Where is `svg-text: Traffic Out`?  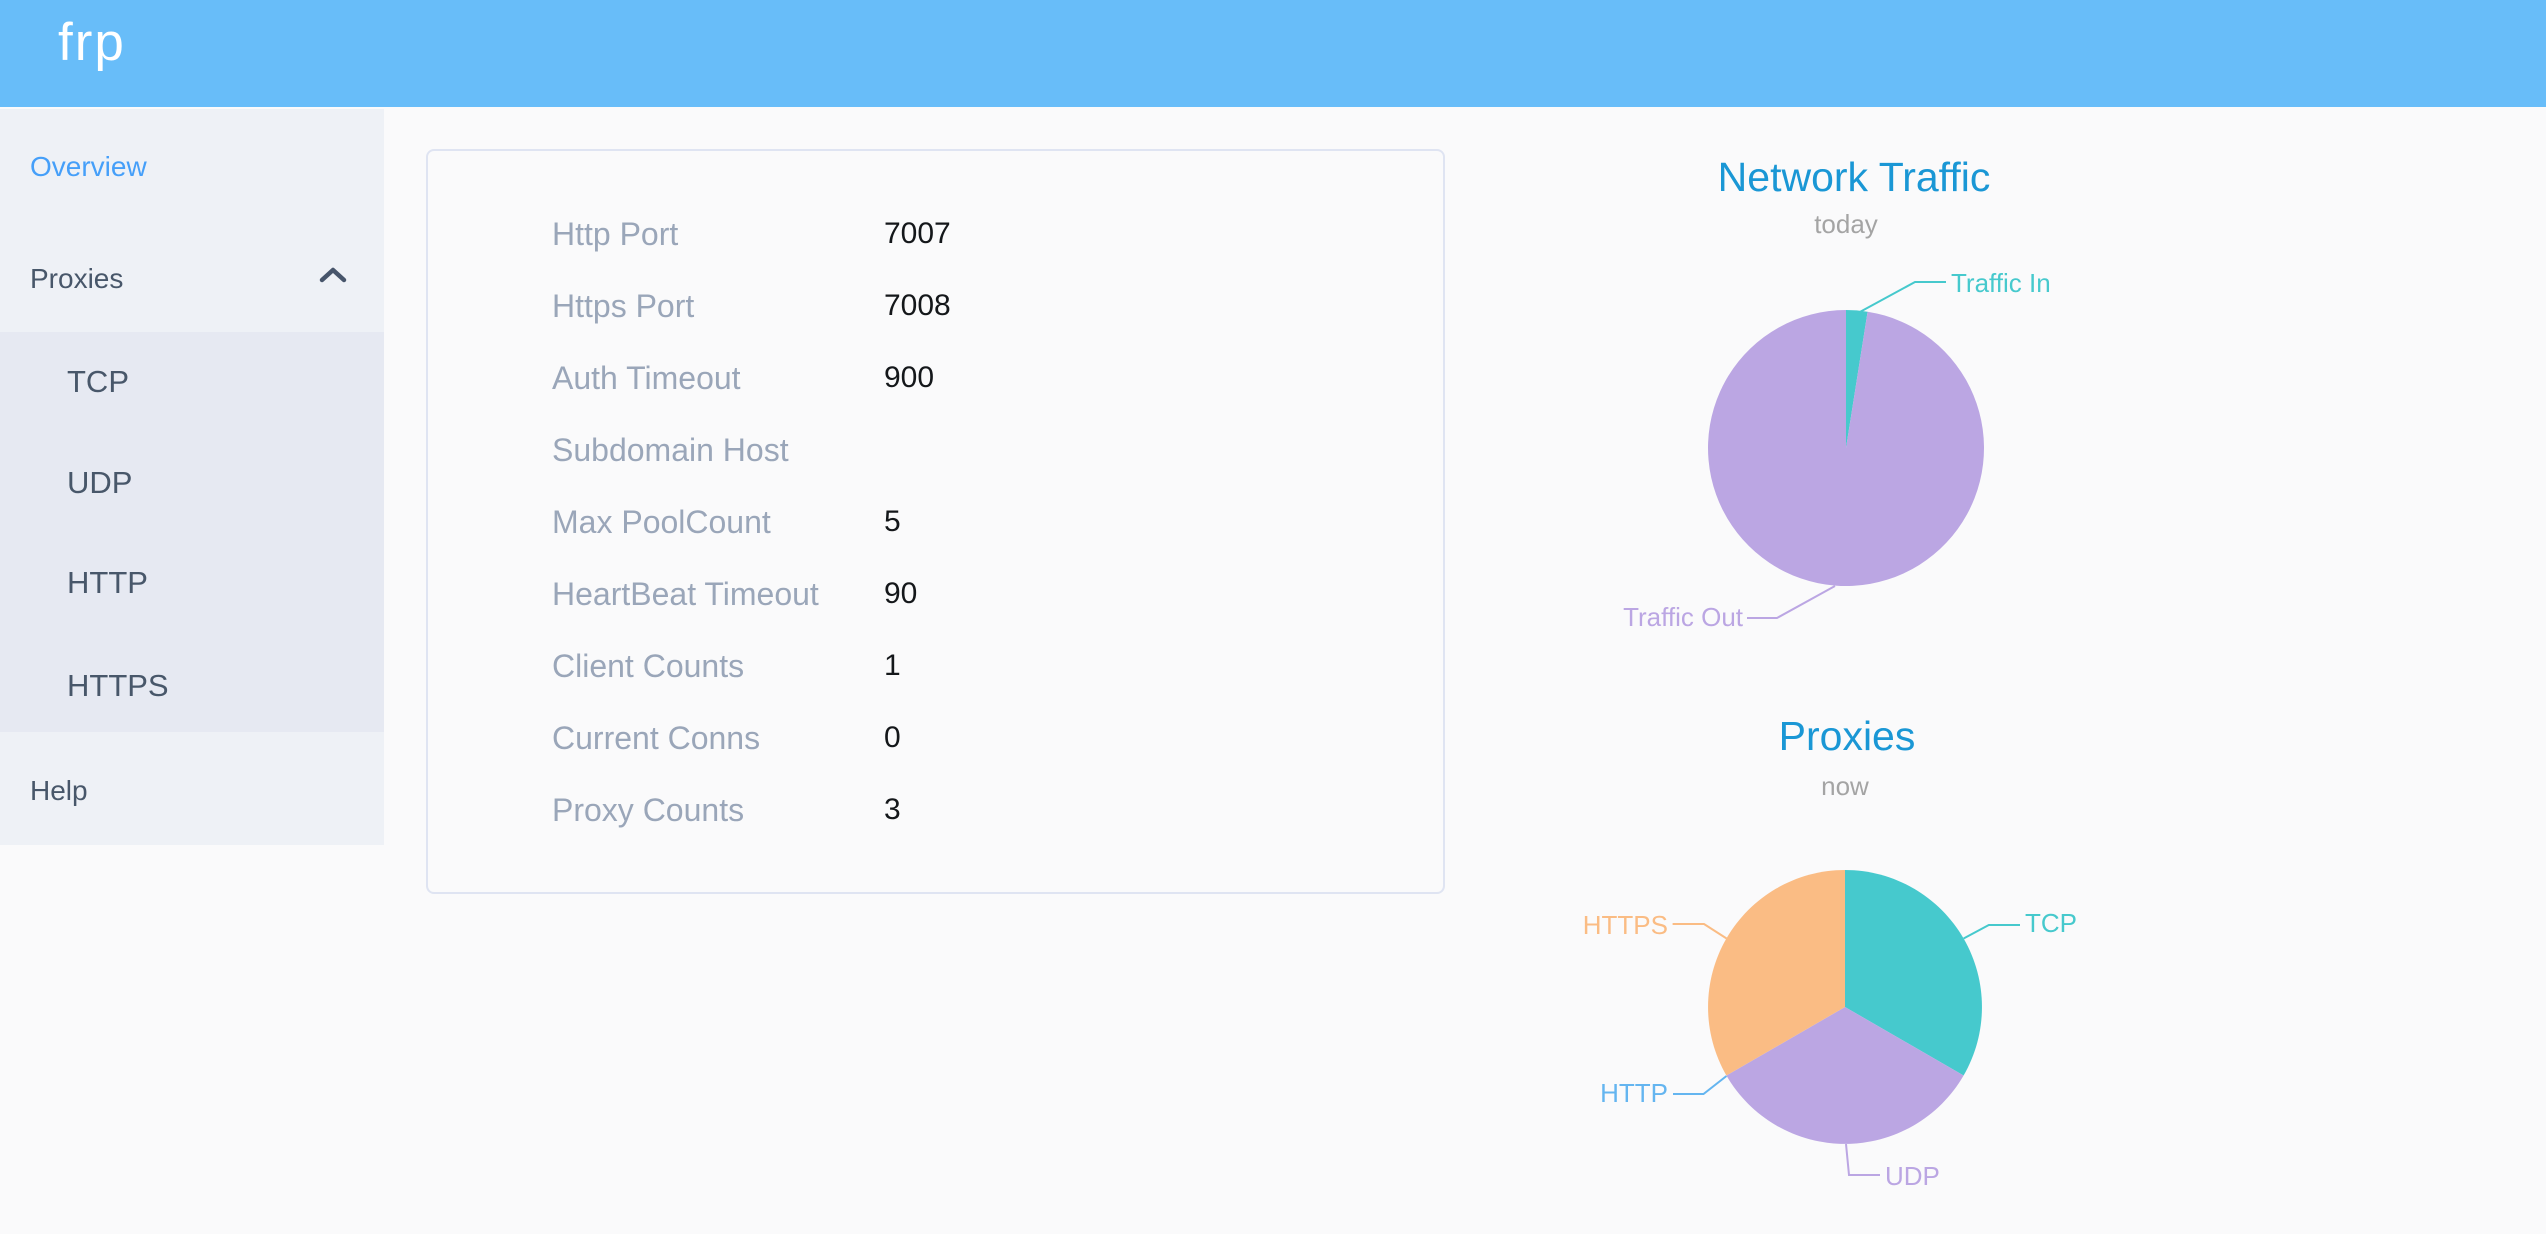 svg-text: Traffic Out is located at coordinates (1683, 617).